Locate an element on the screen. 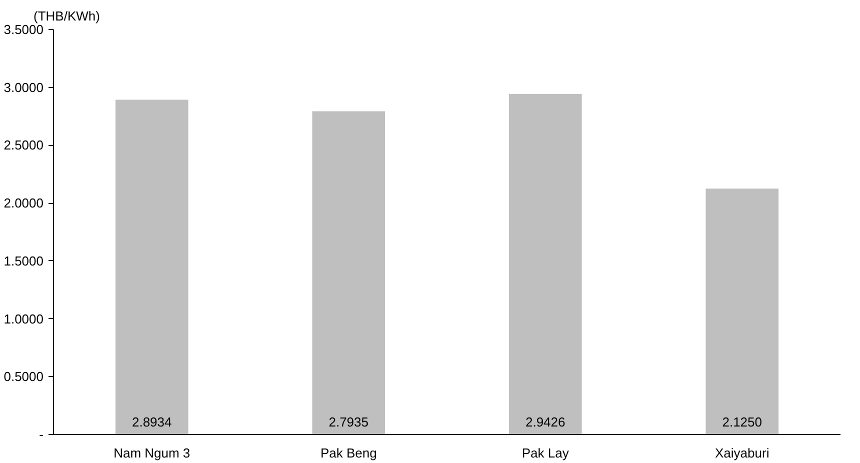 This screenshot has width=860, height=463. x-tick-label: Pak Beng is located at coordinates (348, 453).